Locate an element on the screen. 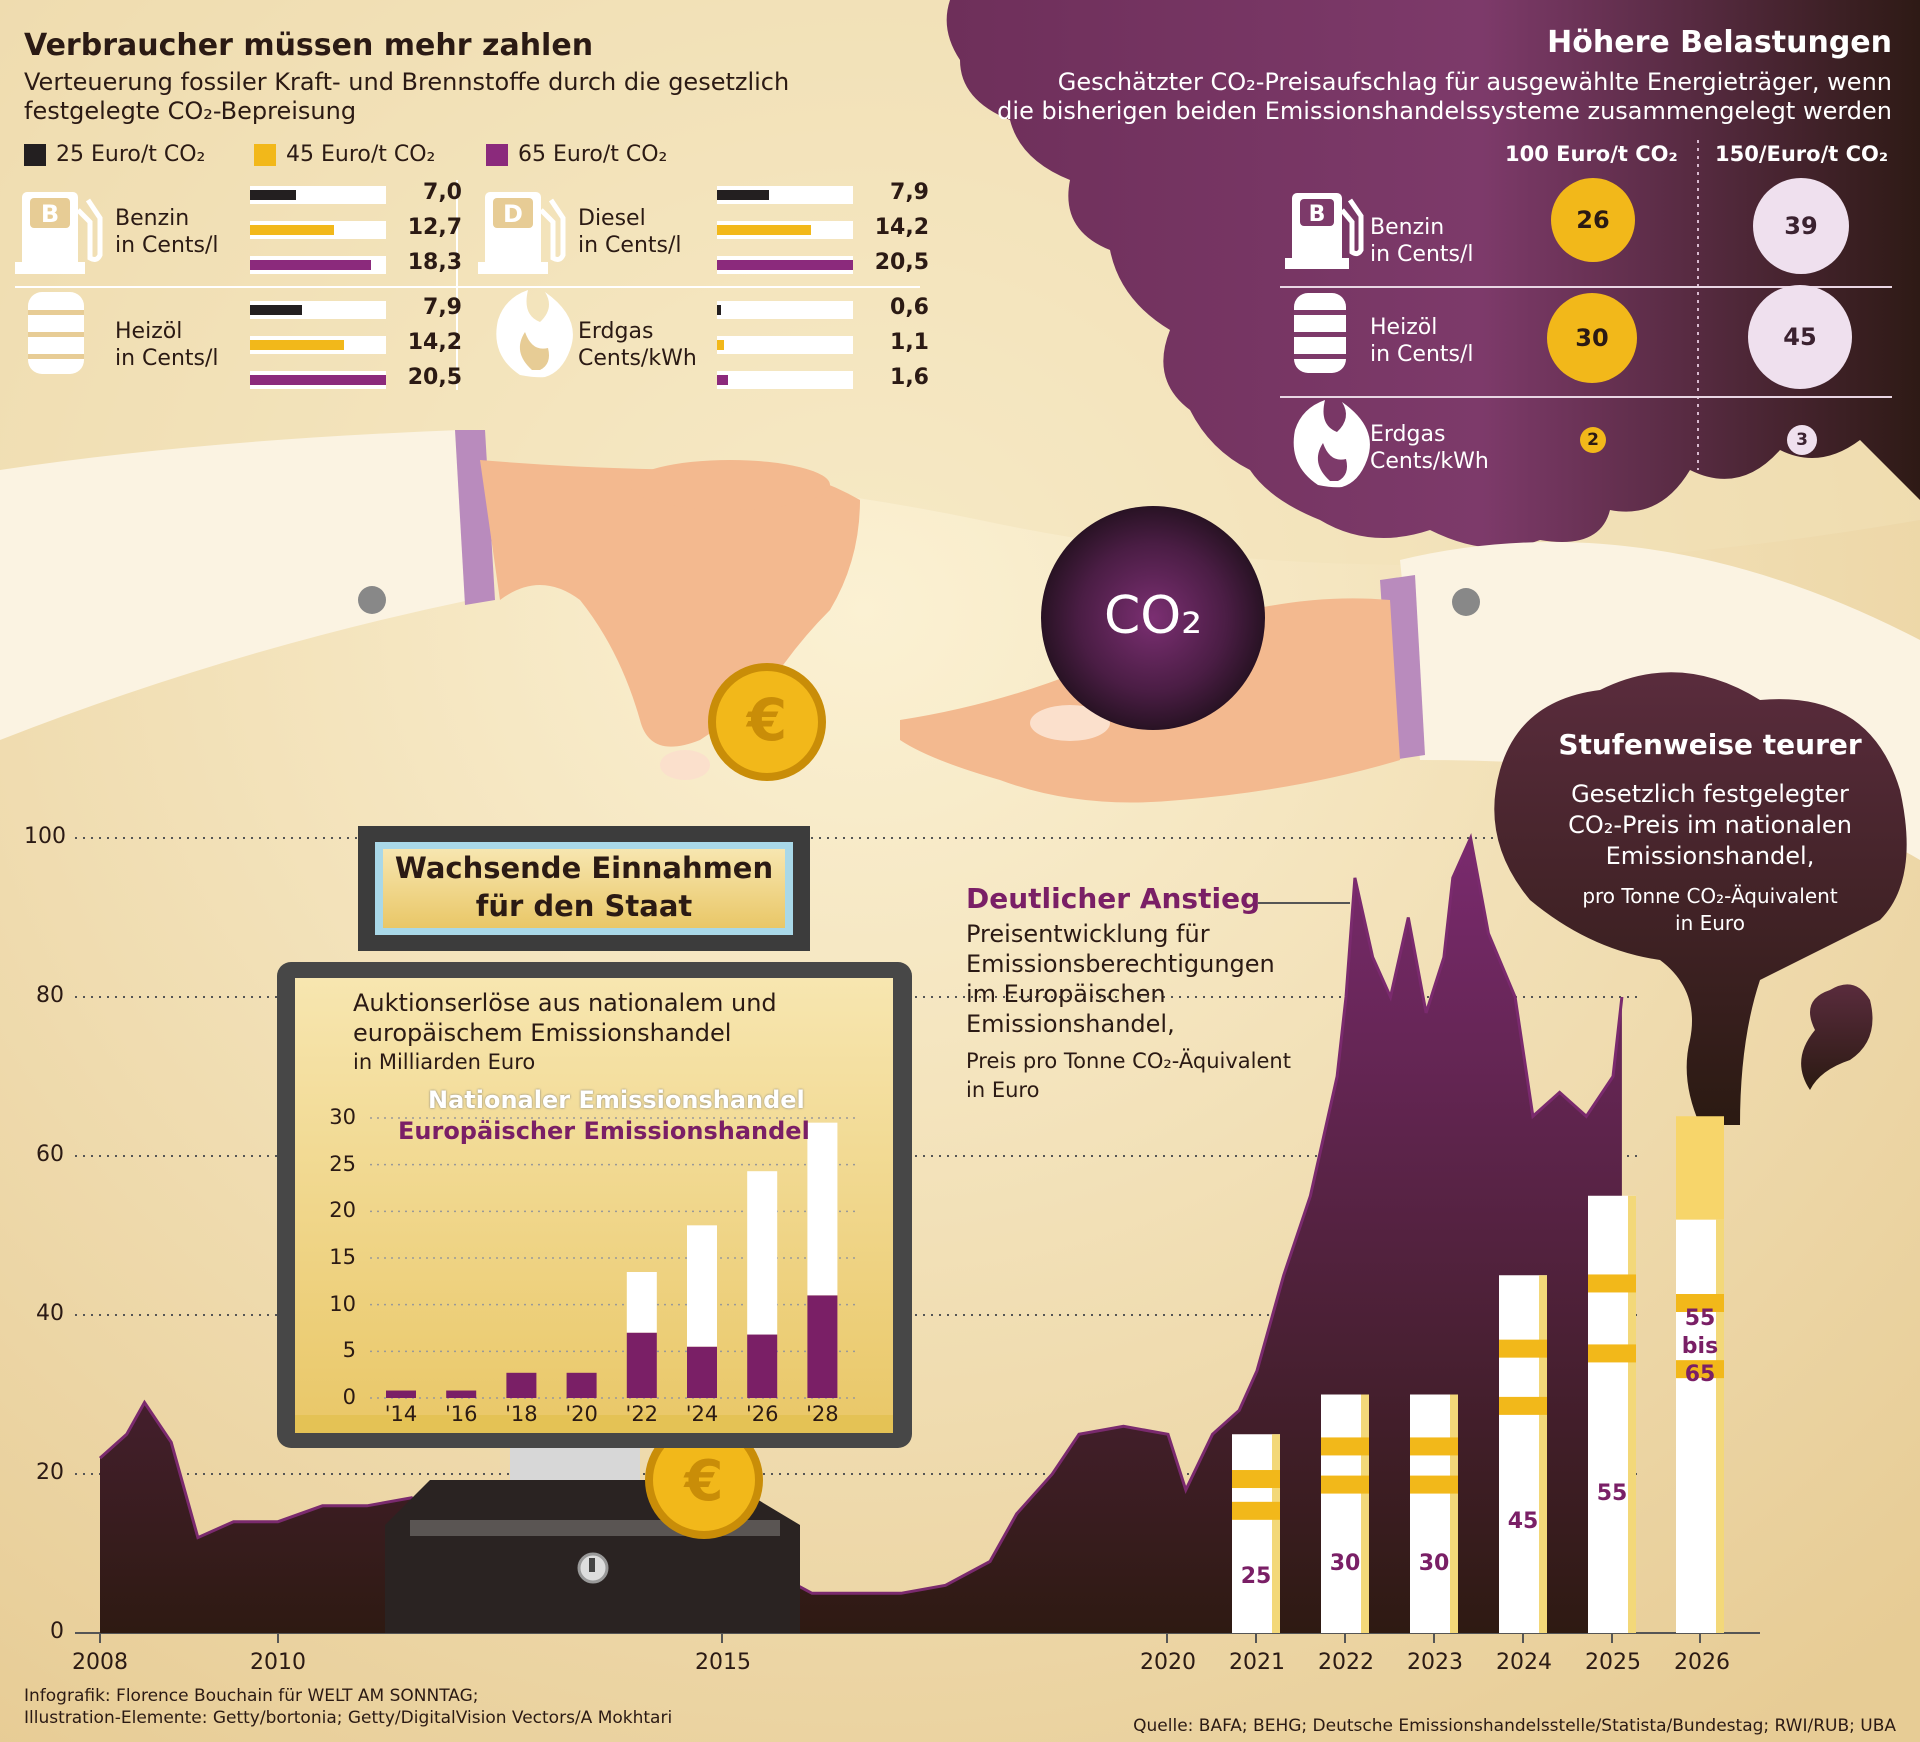 The width and height of the screenshot is (1920, 1742). stufen-title: Stufenweise teurer is located at coordinates (1710, 744).